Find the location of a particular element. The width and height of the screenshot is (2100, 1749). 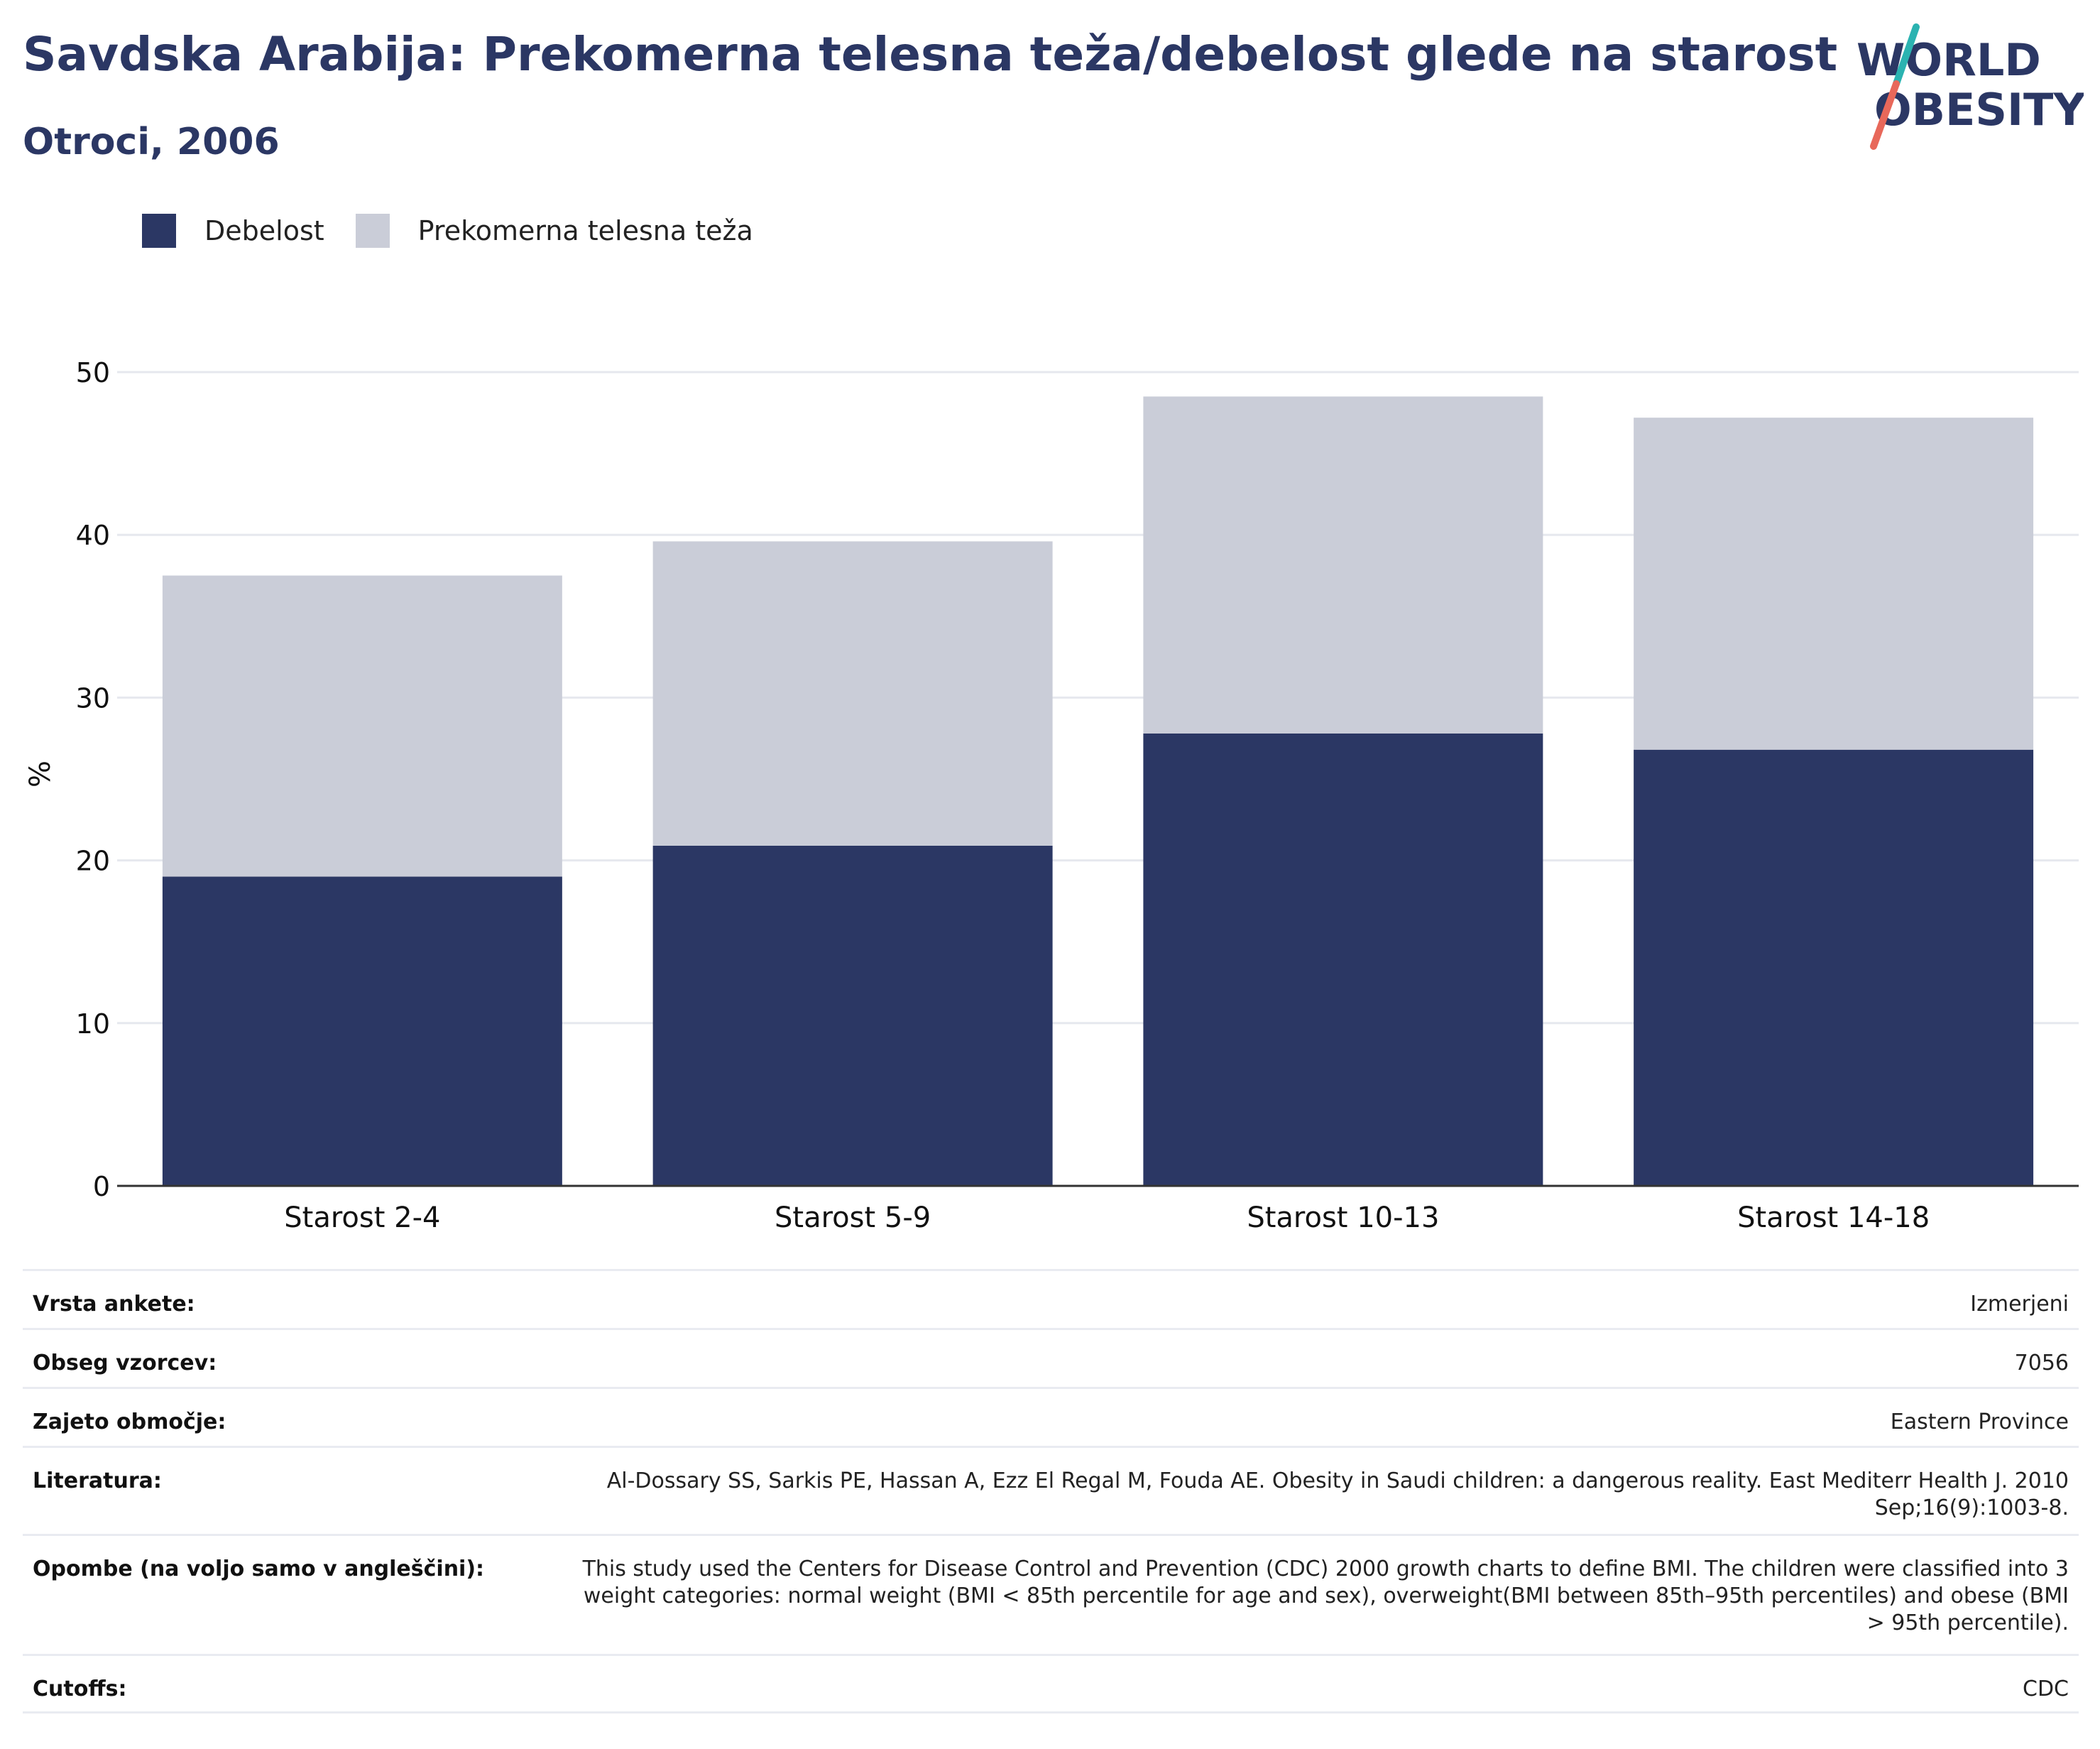

legend-swatch-obesity is located at coordinates (159, 231).